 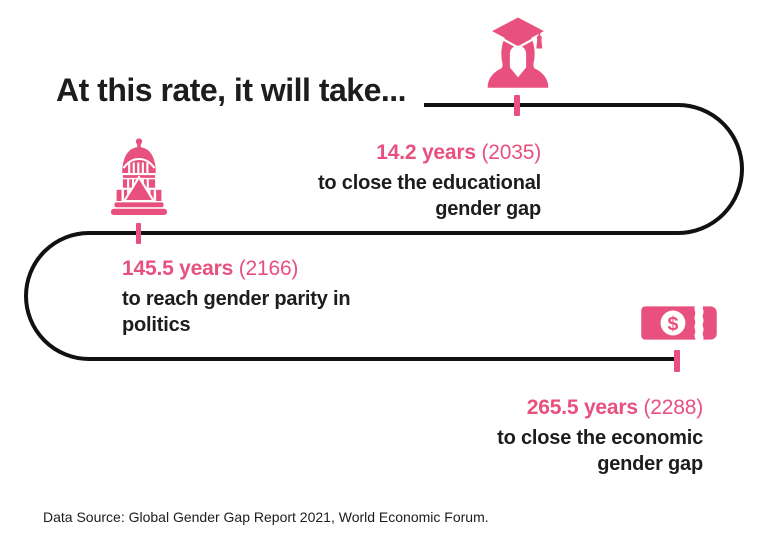 I want to click on graduate-icon, so click(x=518, y=52).